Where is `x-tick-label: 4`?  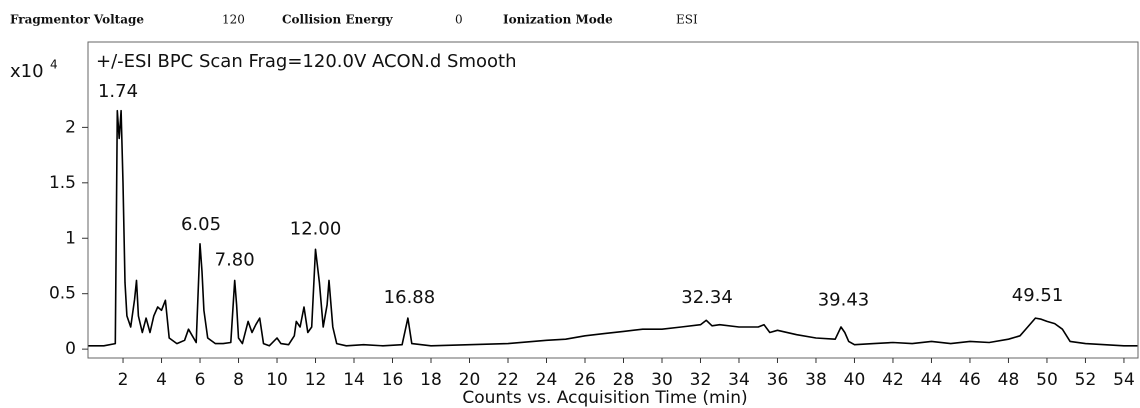
x-tick-label: 4 is located at coordinates (161, 380).